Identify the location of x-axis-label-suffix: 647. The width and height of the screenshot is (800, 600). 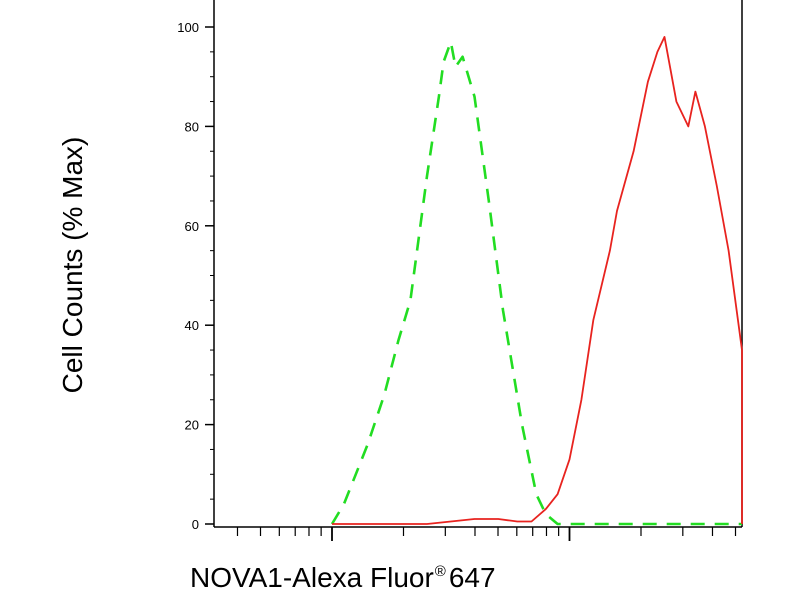
(472, 577).